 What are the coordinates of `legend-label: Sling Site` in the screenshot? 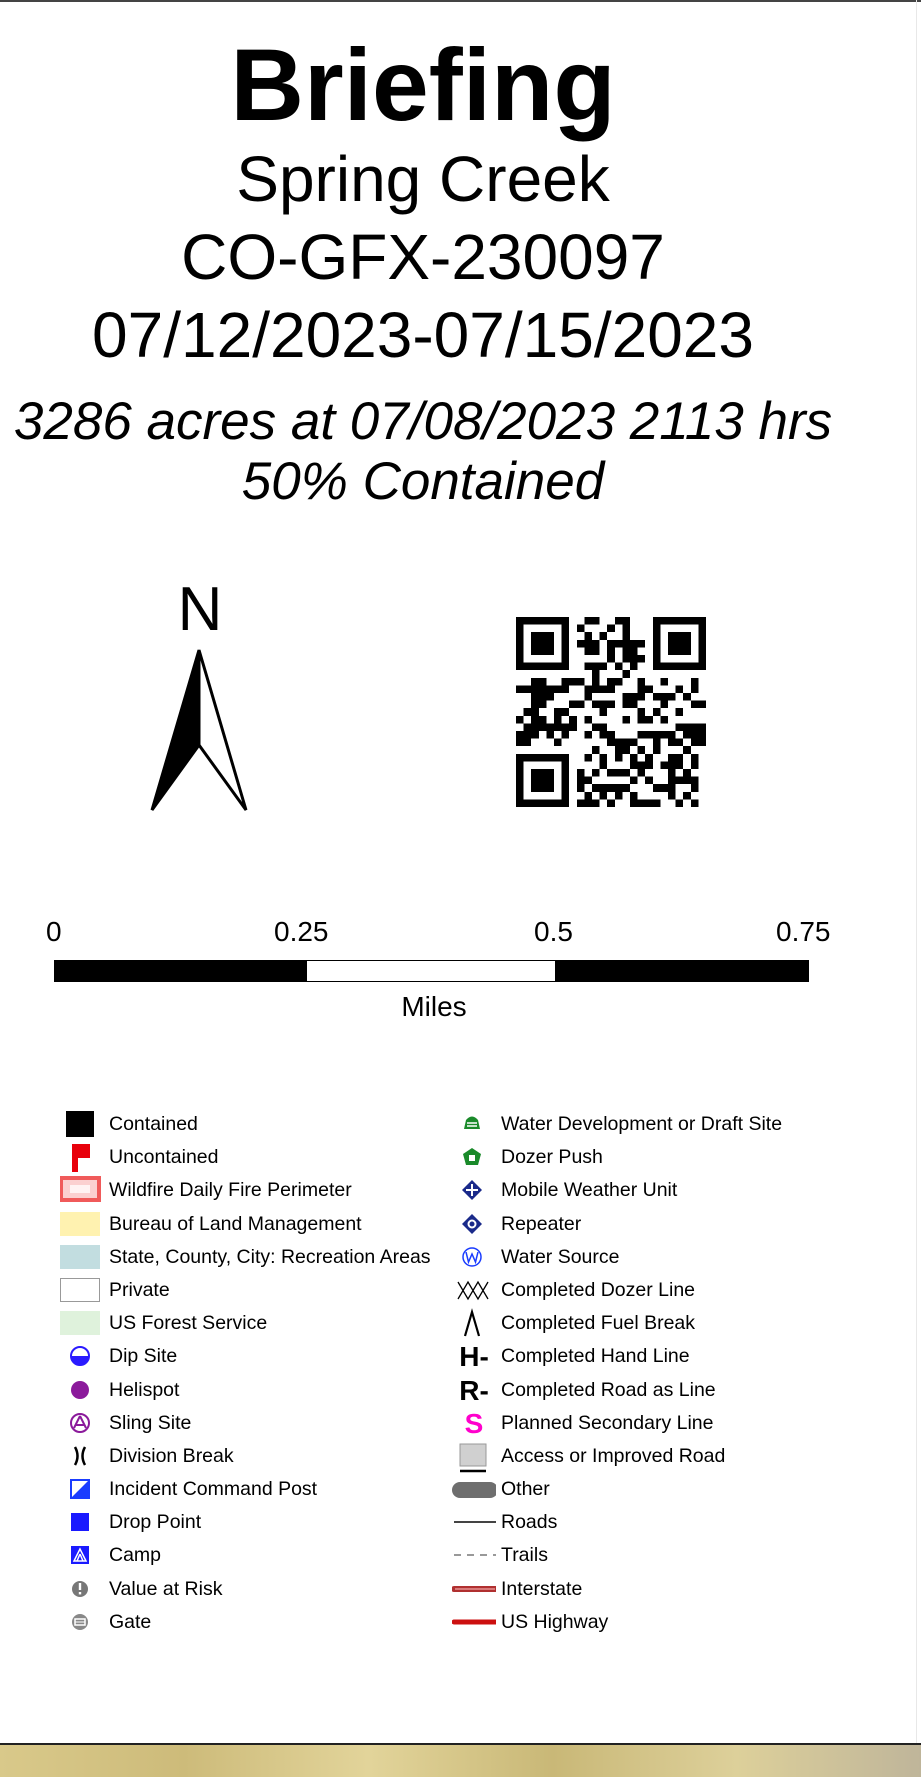 It's located at (150, 1422).